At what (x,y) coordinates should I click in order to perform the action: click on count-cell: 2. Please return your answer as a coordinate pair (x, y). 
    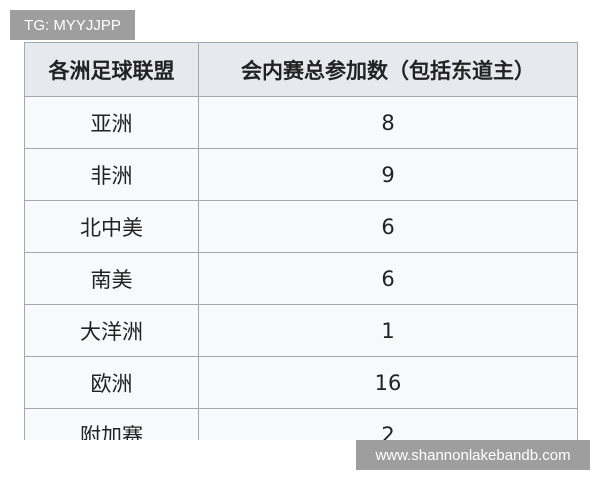
    Looking at the image, I should click on (388, 424).